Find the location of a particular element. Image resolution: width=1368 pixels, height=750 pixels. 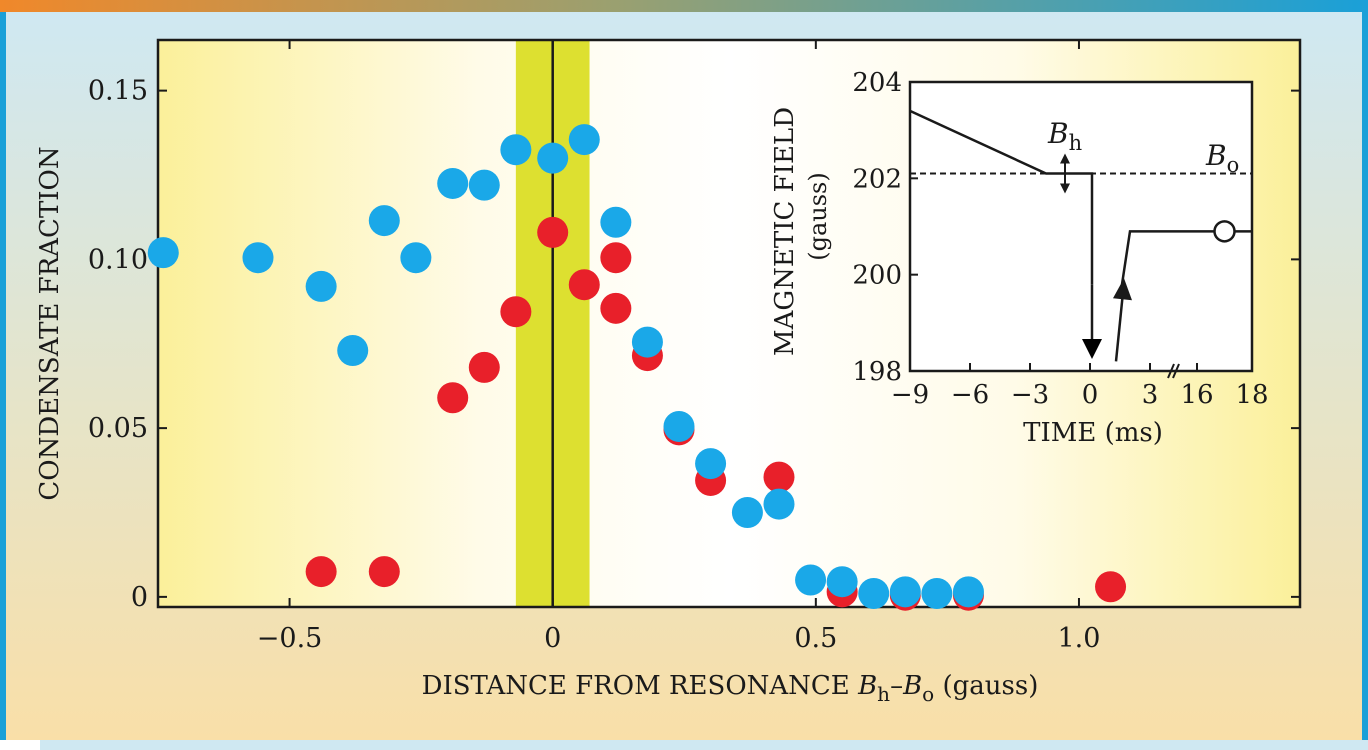

x-axis-label-part: DISTANCE FROM RESONANCE is located at coordinates (640, 686).